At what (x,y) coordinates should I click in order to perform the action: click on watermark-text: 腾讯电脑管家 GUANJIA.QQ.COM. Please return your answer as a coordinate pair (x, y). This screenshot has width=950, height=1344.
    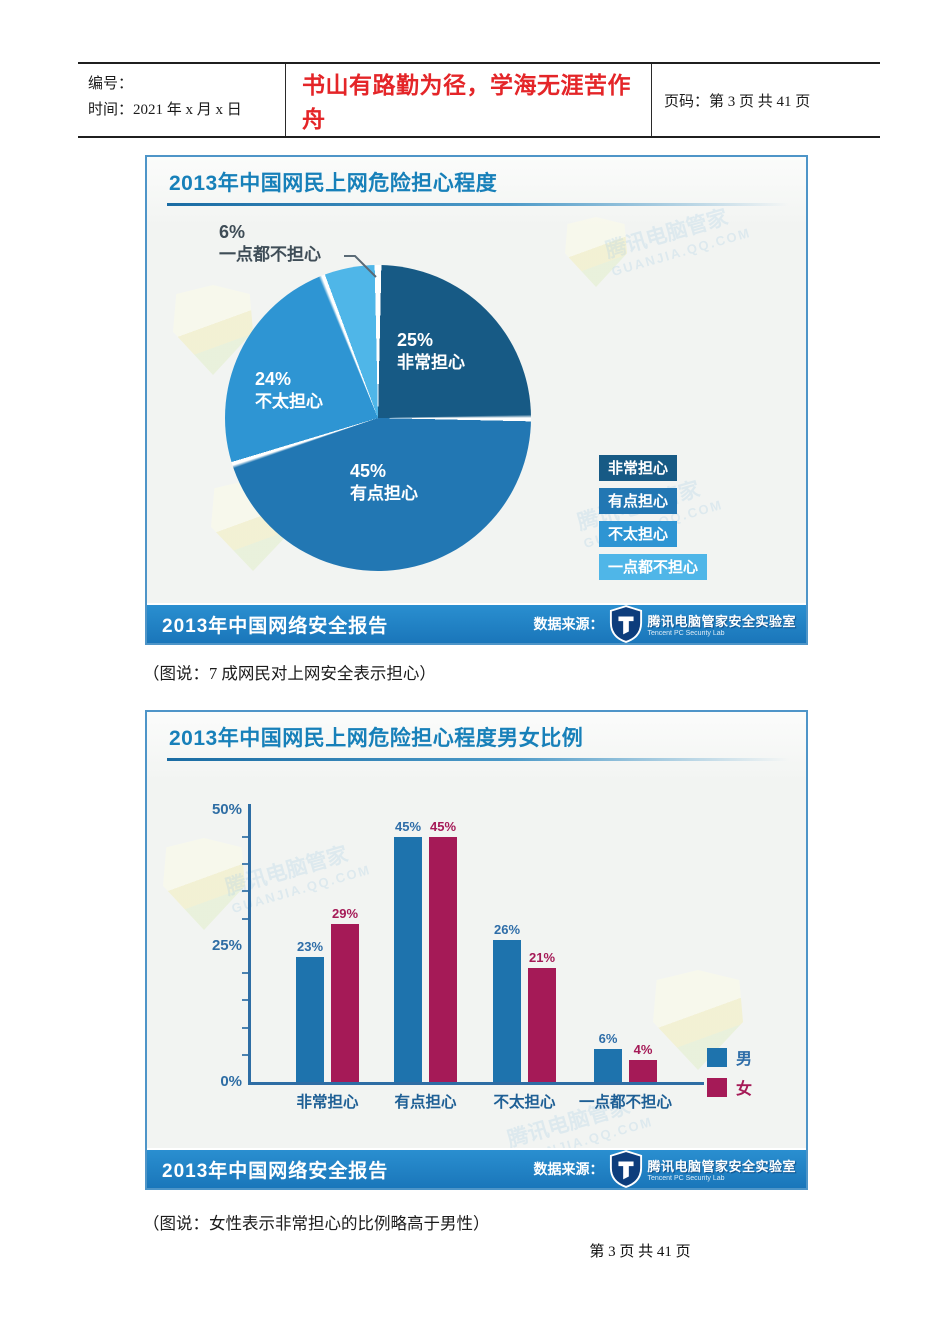
    Looking at the image, I should click on (677, 242).